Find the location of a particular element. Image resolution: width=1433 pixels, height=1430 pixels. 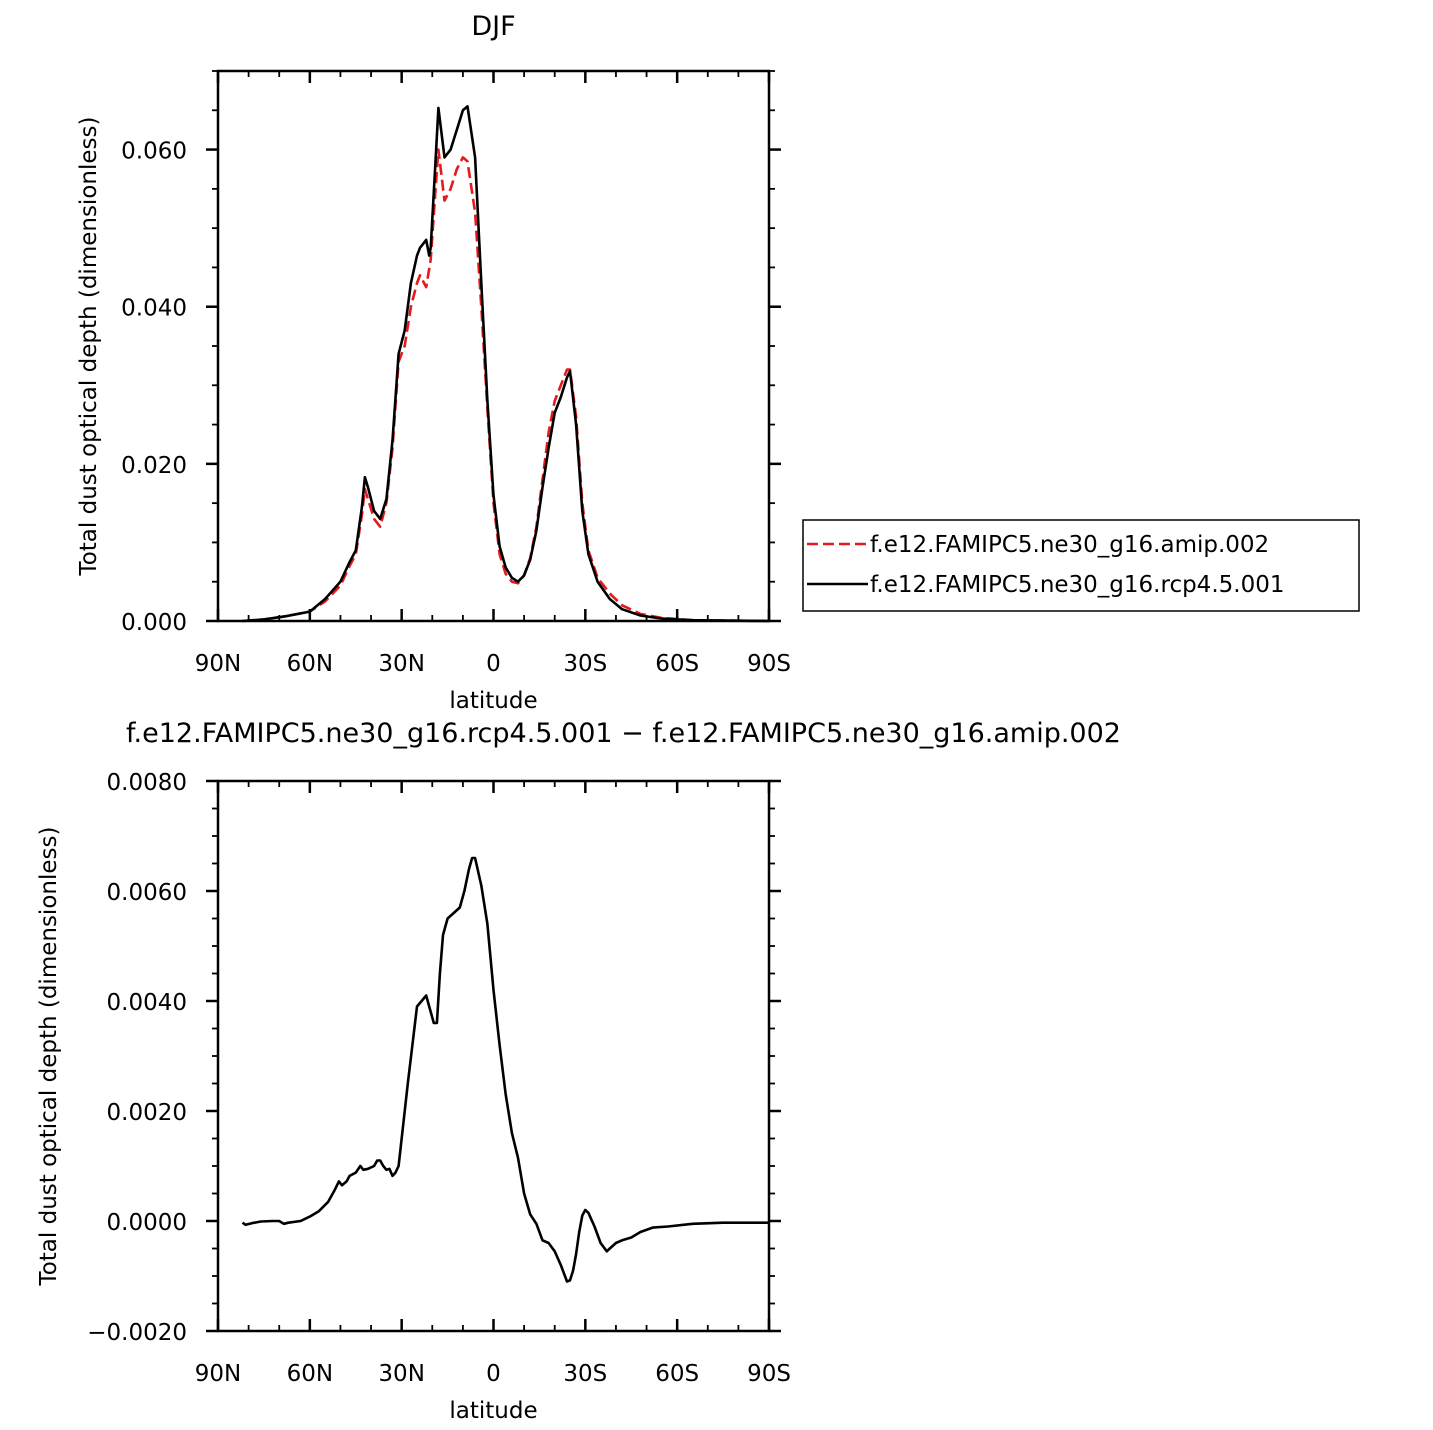

bottom-x-tick-label: 60S is located at coordinates (677, 1374).